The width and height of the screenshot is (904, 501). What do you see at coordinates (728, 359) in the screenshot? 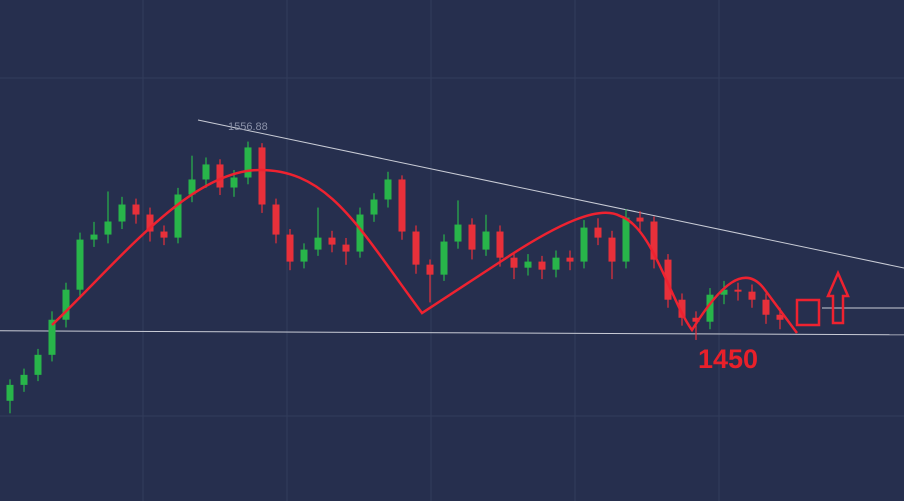
I see `support-label: 1450` at bounding box center [728, 359].